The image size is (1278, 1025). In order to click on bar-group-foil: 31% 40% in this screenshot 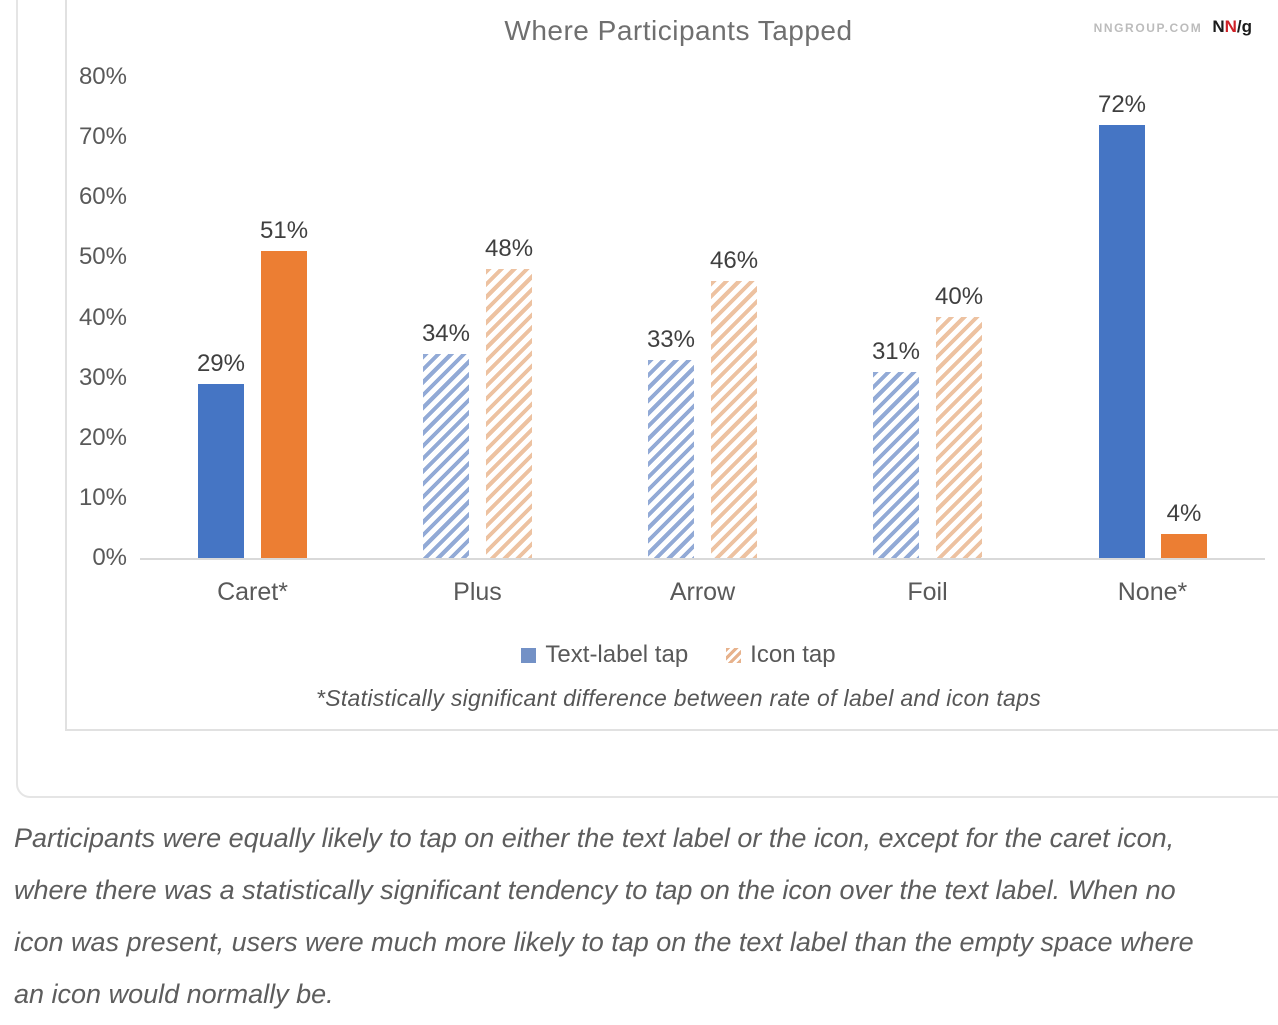, I will do `click(927, 317)`.